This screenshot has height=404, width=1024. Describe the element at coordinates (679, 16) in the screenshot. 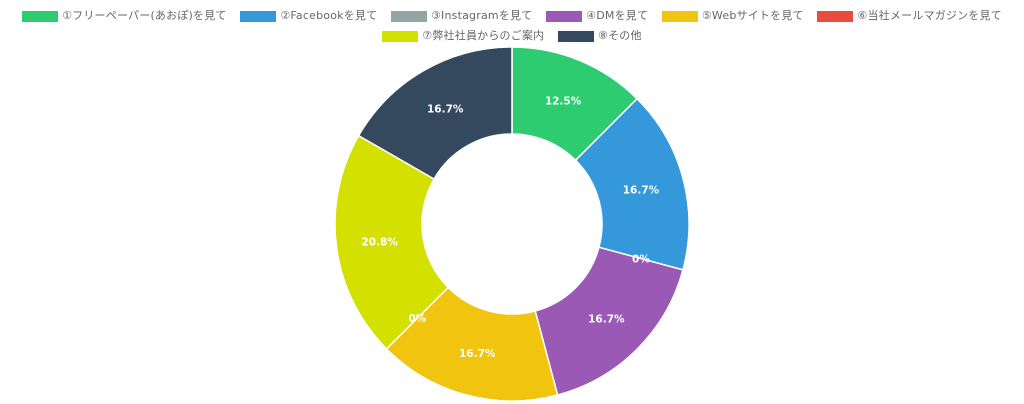

I see `legend-swatch-website` at that location.